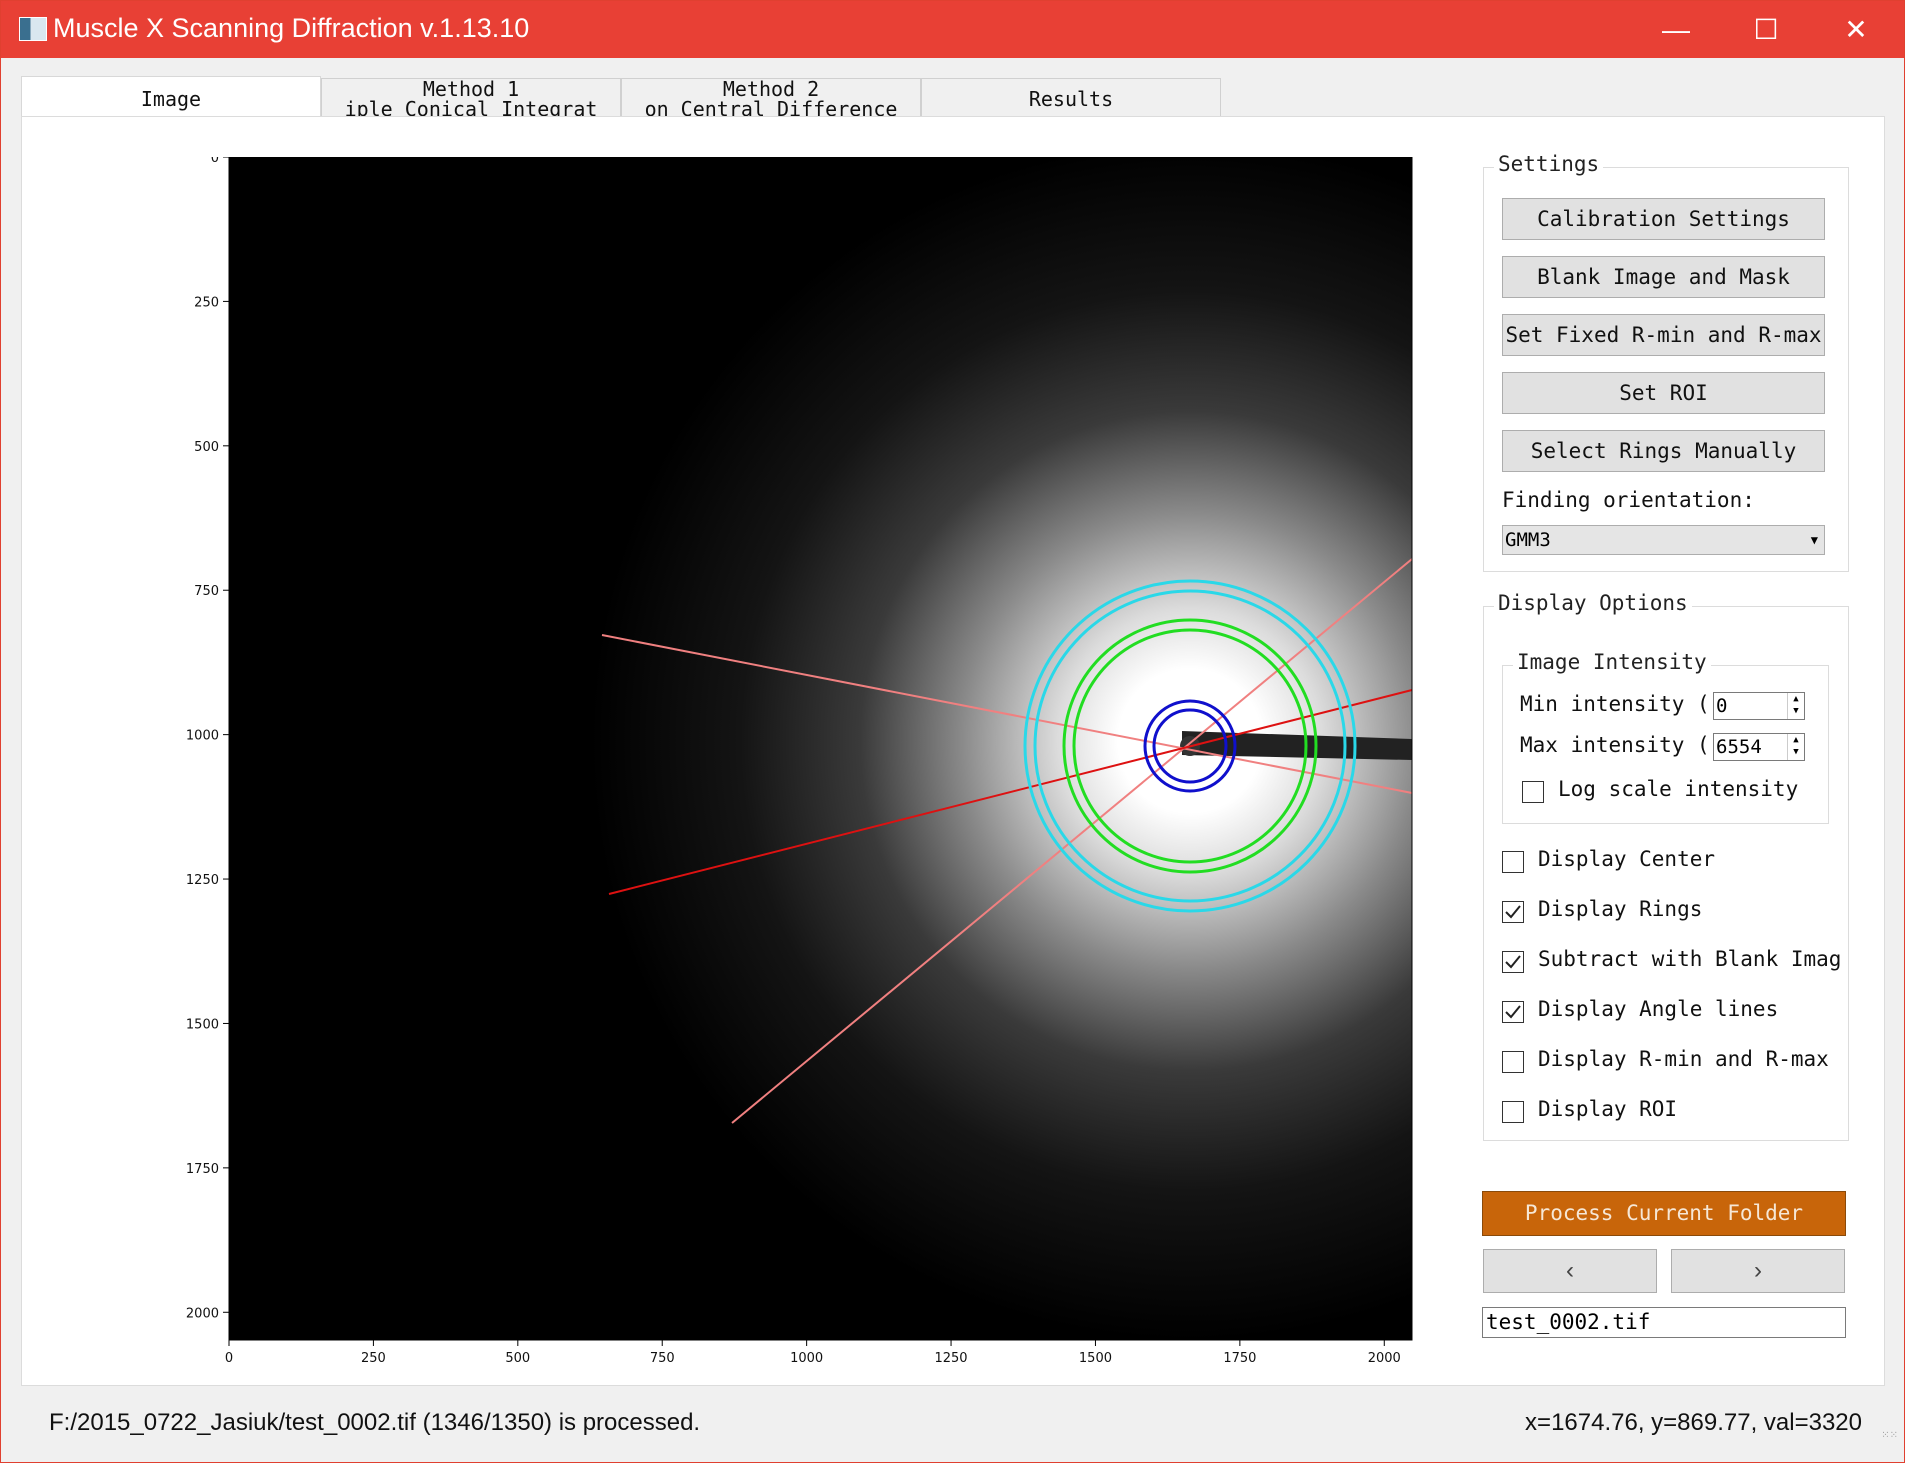 The width and height of the screenshot is (1905, 1463). Describe the element at coordinates (206, 302) in the screenshot. I see `y-tick-label: 250` at that location.